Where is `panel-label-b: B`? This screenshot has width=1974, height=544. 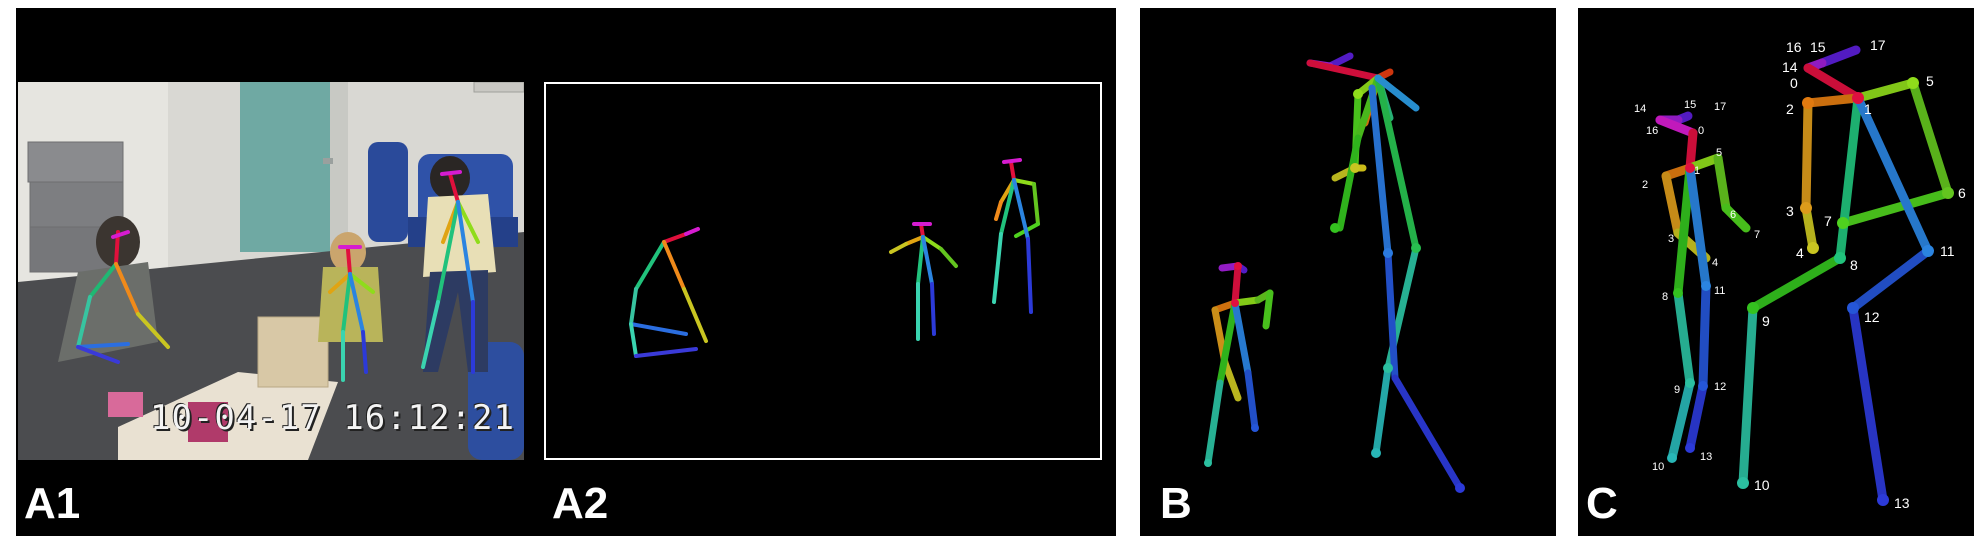
panel-label-b: B is located at coordinates (1176, 503).